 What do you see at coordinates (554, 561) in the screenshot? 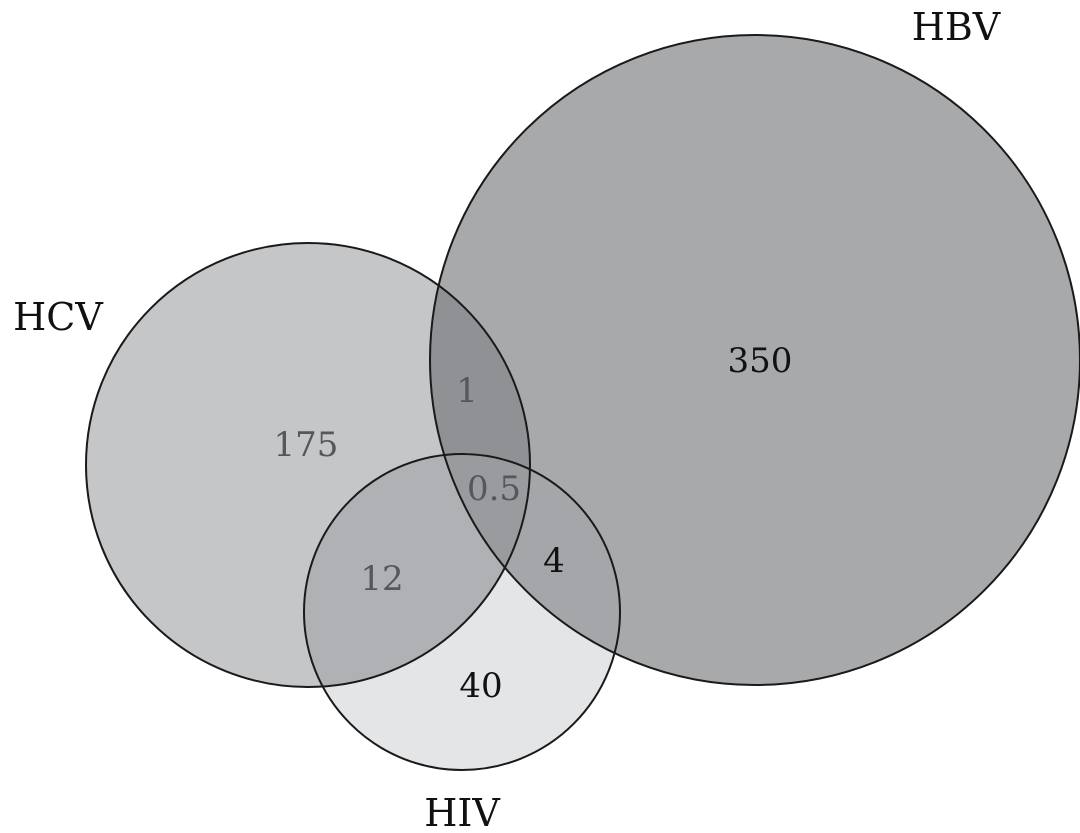
I see `hbv-hiv-value: 4` at bounding box center [554, 561].